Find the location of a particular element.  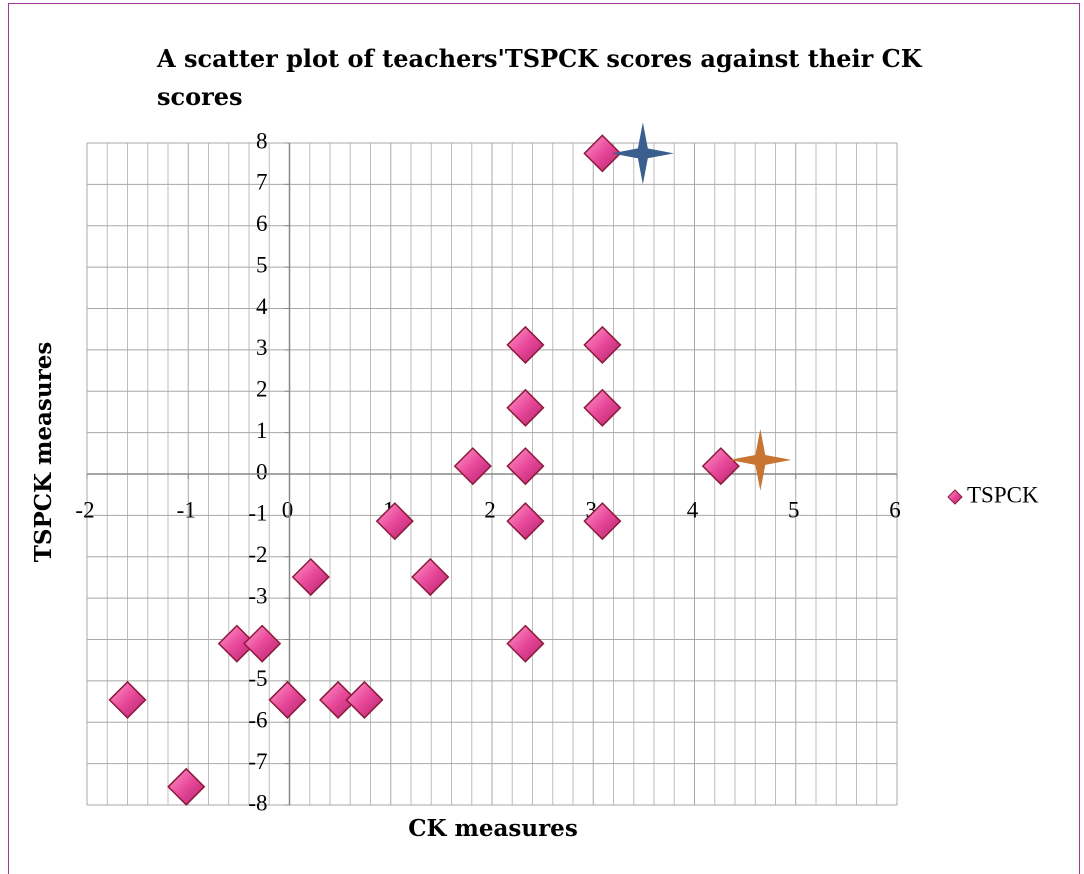

y-axis-label: TSPCK measures is located at coordinates (43, 452).